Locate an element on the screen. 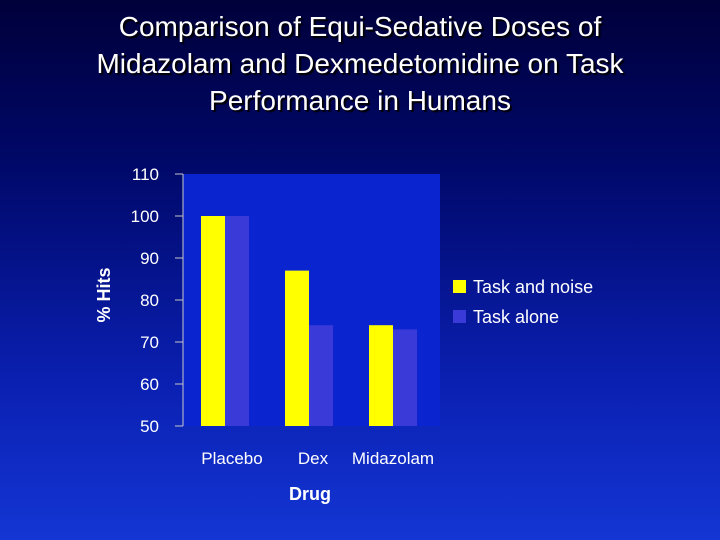 The image size is (720, 540). x-tick-label: Dex is located at coordinates (313, 458).